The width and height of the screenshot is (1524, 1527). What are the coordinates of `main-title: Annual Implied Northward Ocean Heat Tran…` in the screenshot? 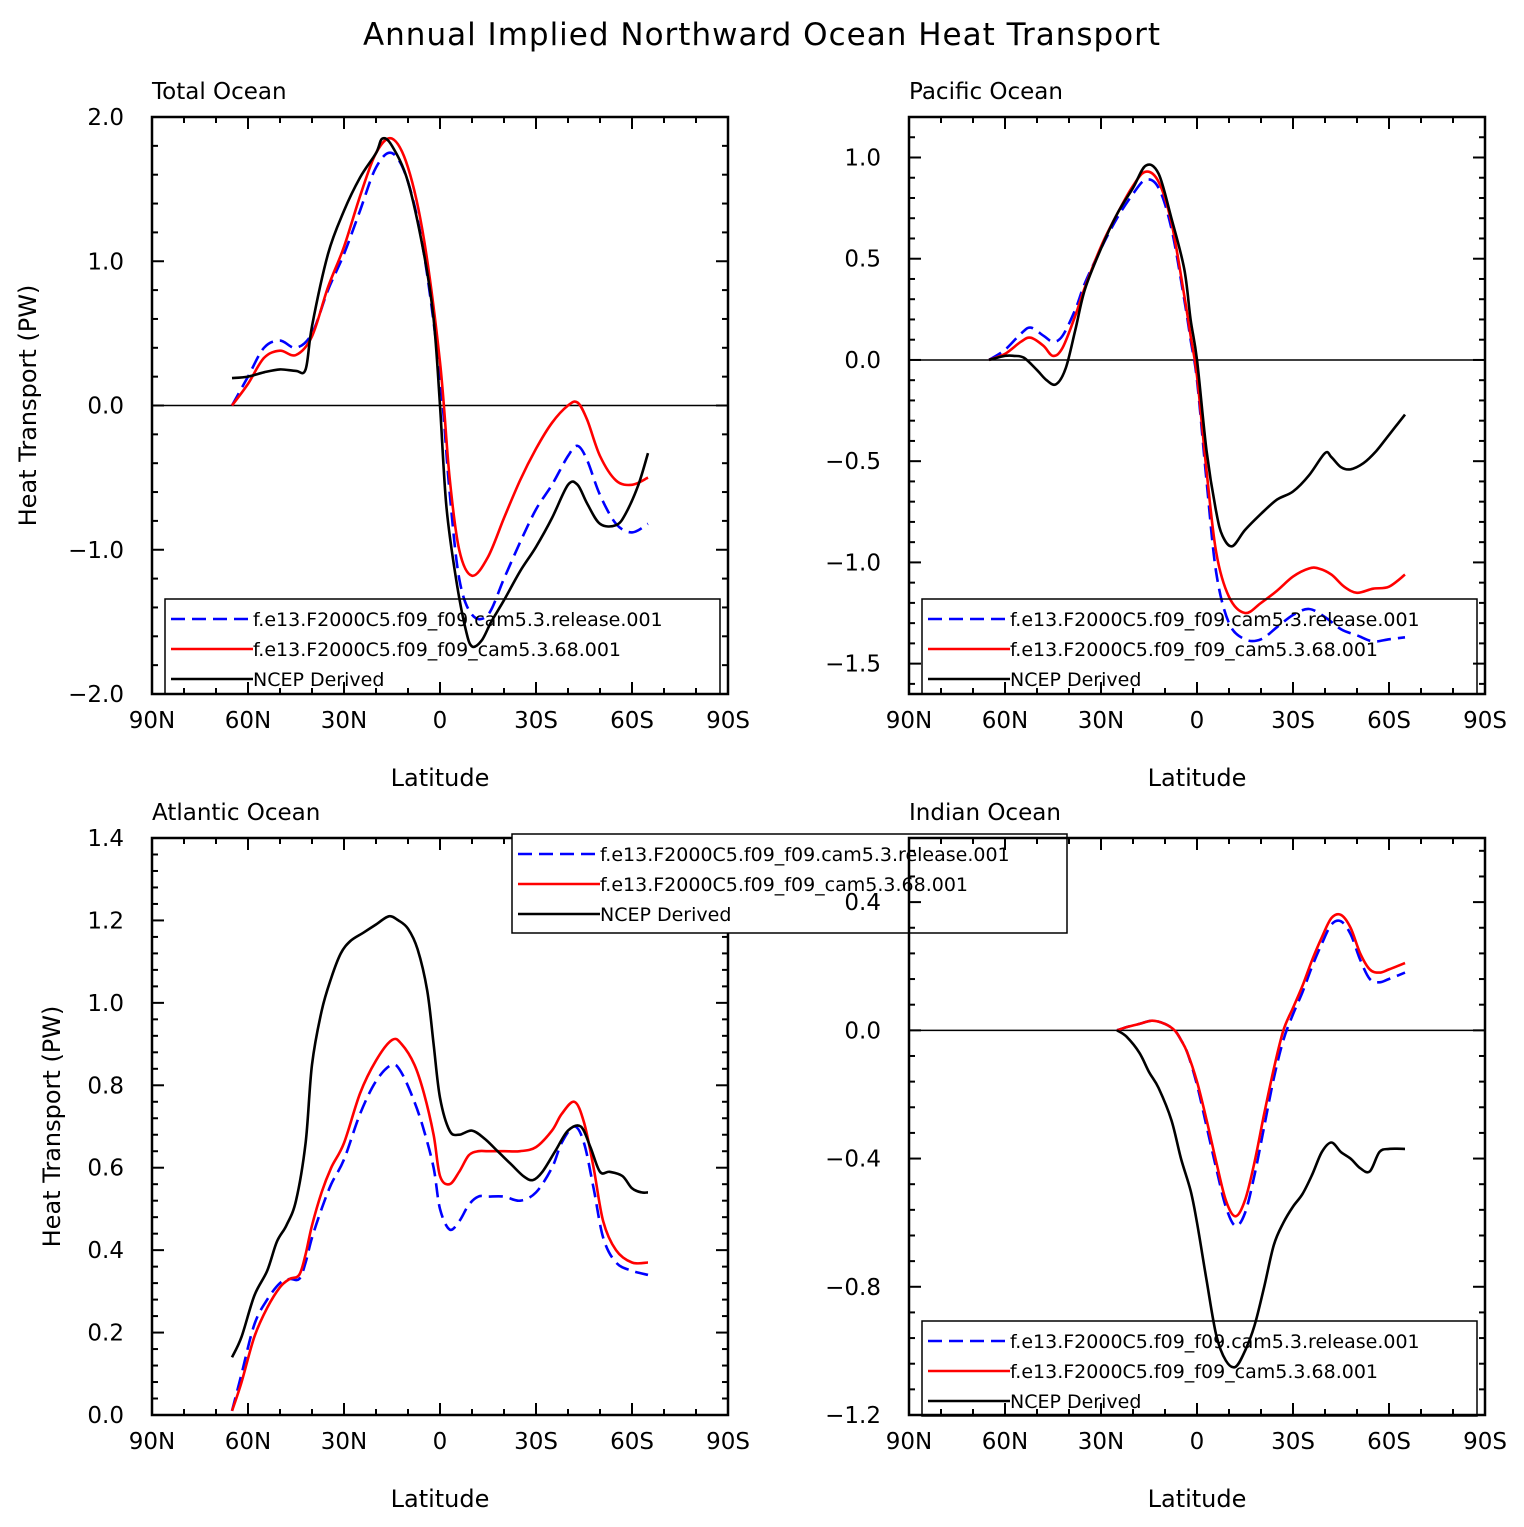 It's located at (762, 35).